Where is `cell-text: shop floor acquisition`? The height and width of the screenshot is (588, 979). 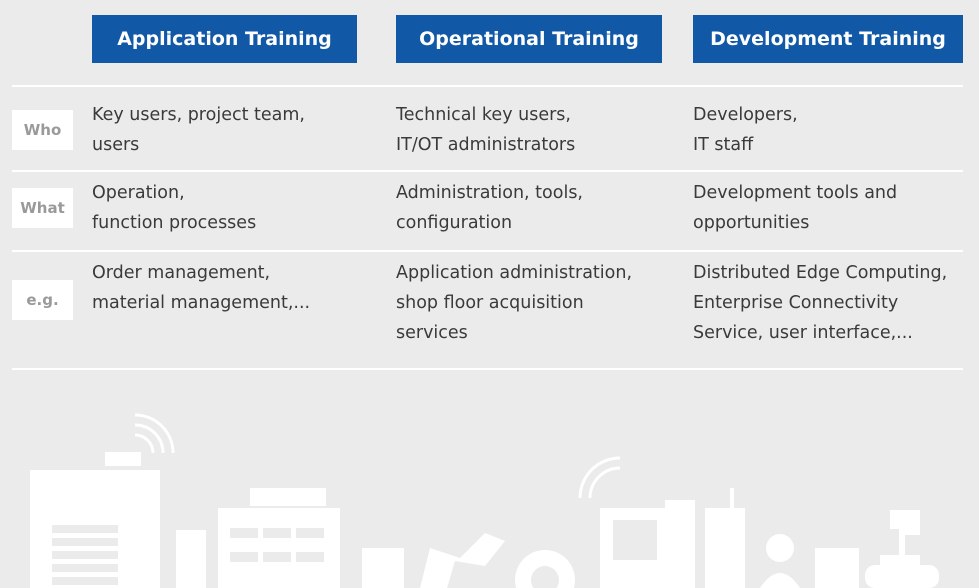
cell-text: shop floor acquisition is located at coordinates (490, 303).